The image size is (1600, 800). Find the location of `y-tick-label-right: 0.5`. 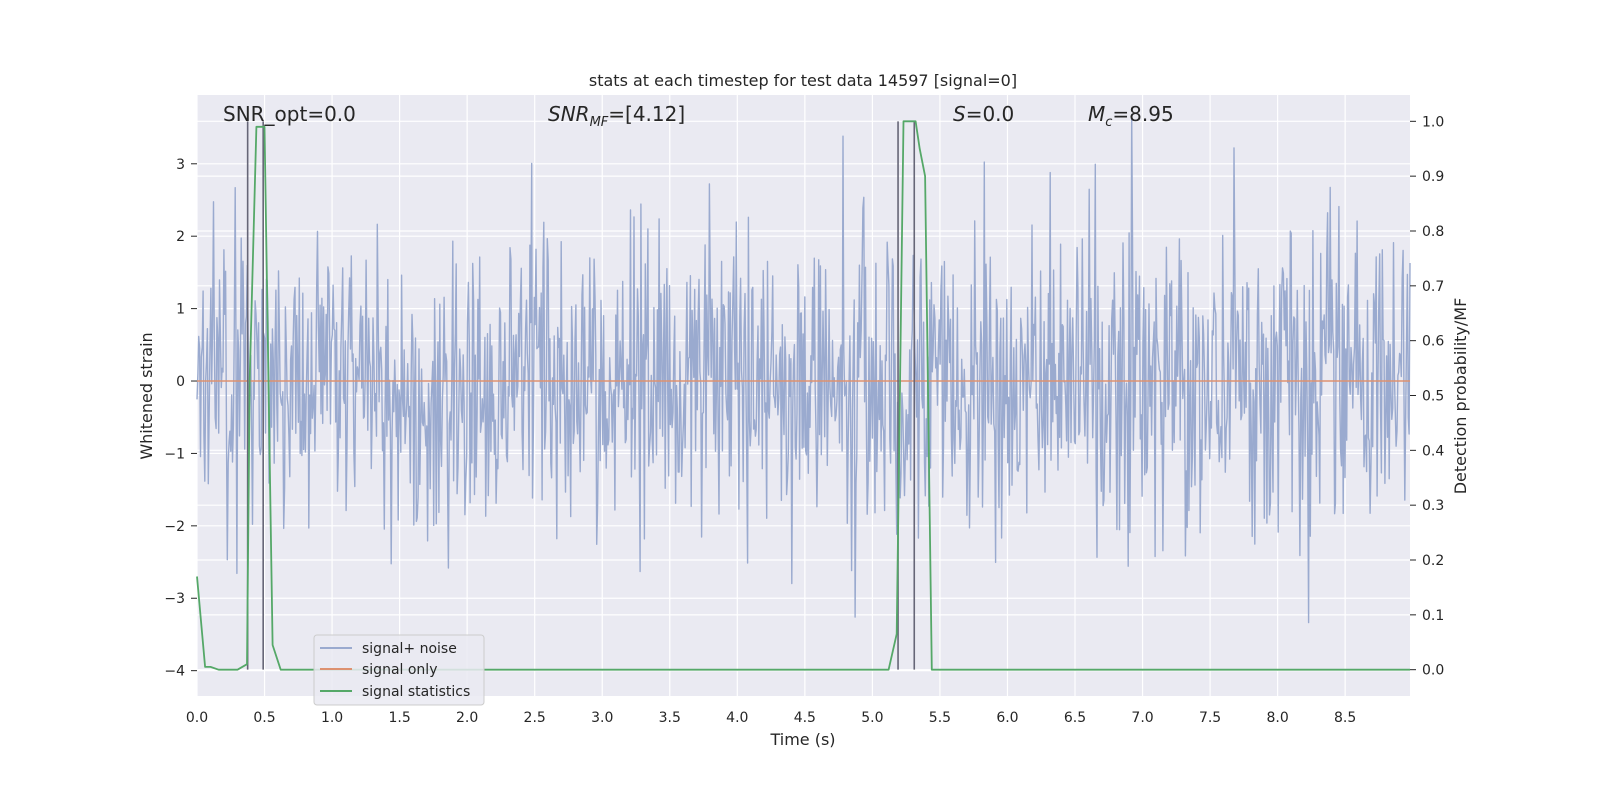

y-tick-label-right: 0.5 is located at coordinates (1433, 397).